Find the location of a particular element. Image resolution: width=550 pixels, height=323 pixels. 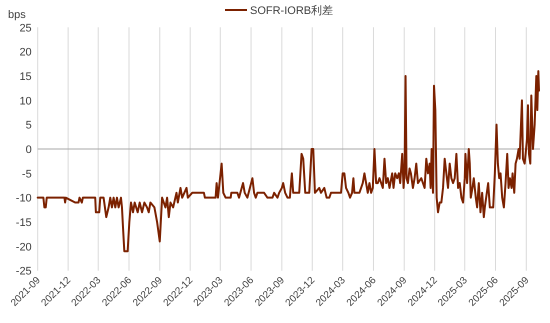

y-tick-label: -10 is located at coordinates (24, 198).